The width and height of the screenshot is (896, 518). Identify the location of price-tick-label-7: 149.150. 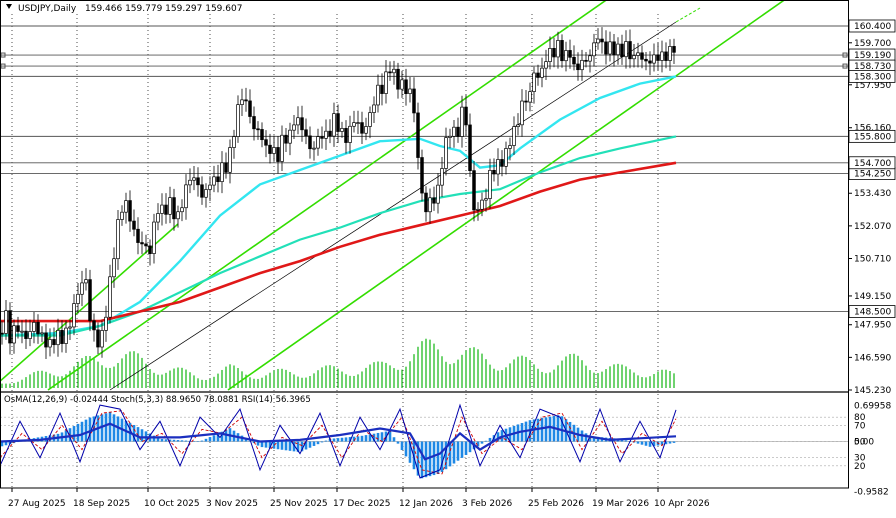
(872, 297).